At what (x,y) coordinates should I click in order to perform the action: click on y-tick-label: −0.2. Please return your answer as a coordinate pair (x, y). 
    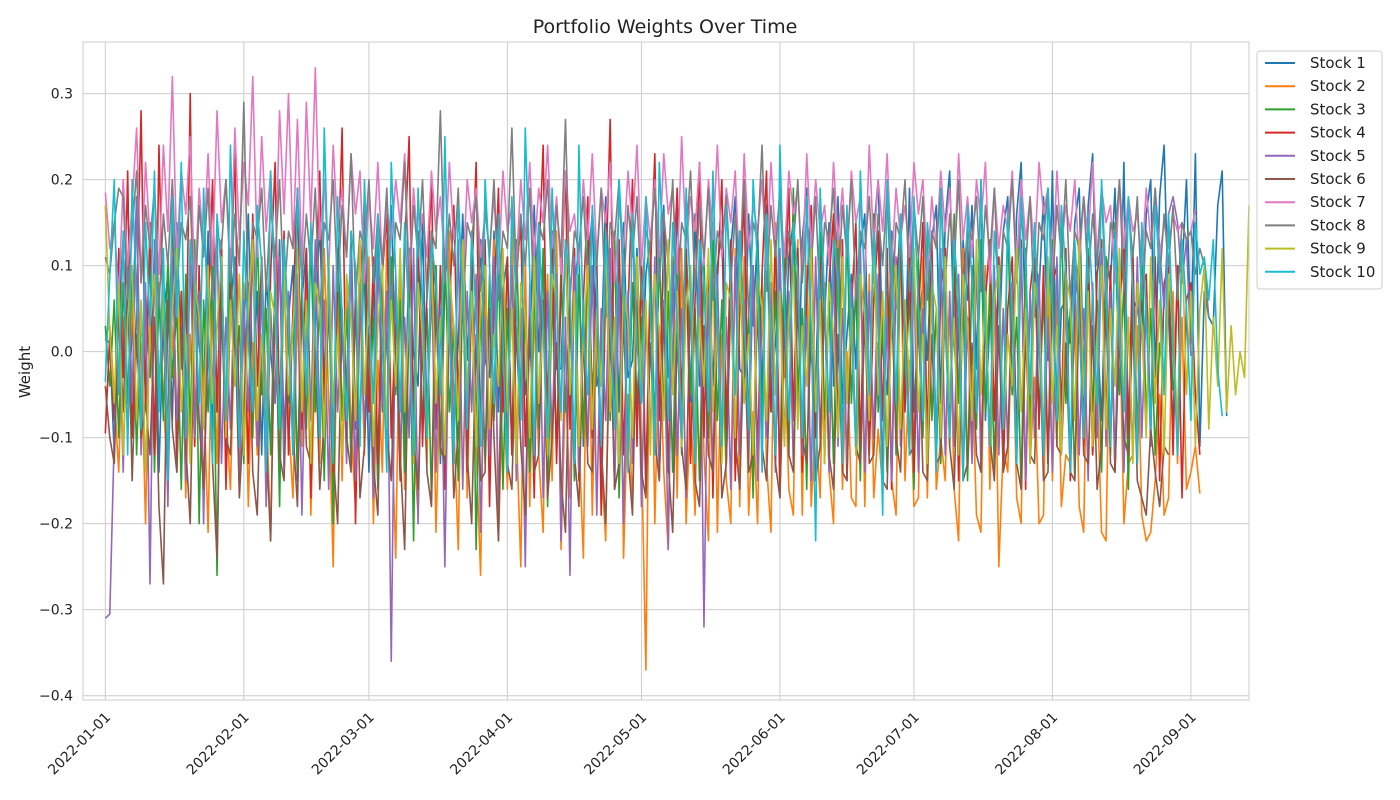
    Looking at the image, I should click on (56, 525).